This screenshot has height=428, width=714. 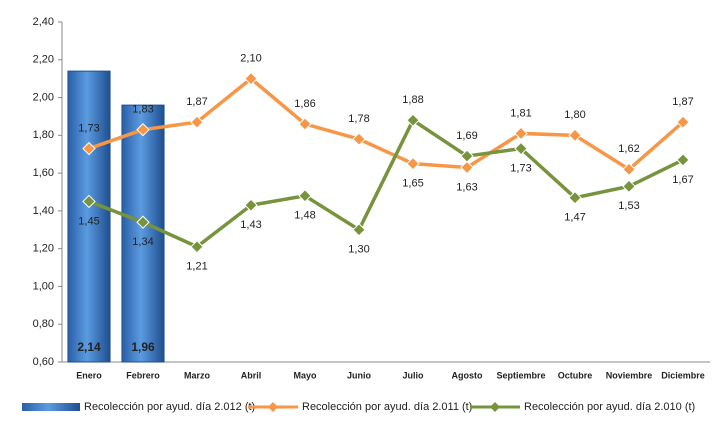 I want to click on x-tick-label: Mayo, so click(x=305, y=375).